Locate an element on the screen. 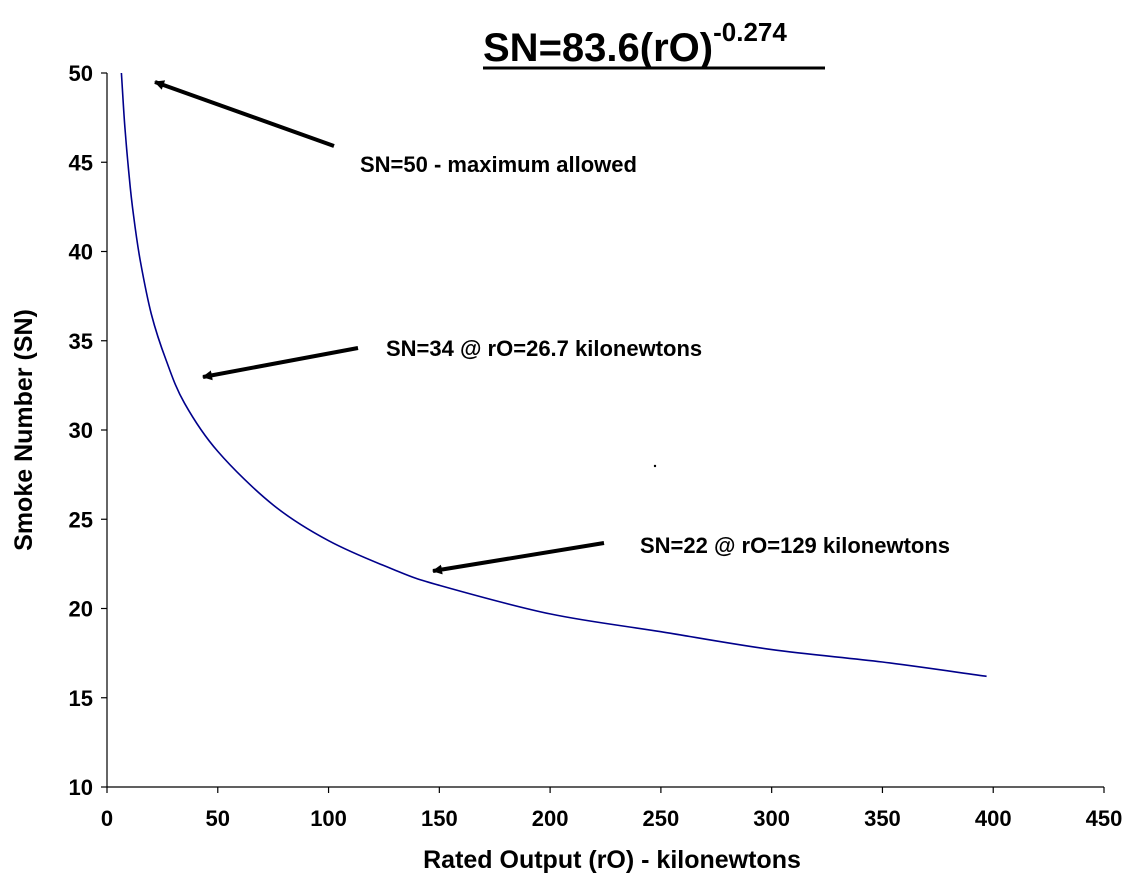 Image resolution: width=1129 pixels, height=875 pixels. y-tick-label: 20 is located at coordinates (81, 609).